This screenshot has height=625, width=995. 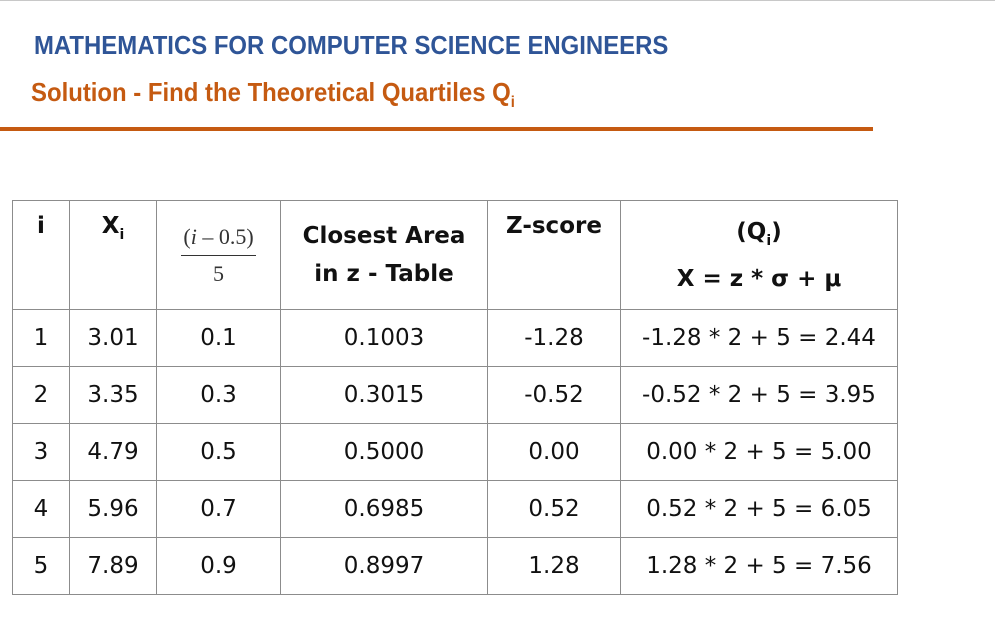 What do you see at coordinates (218, 509) in the screenshot?
I see `cell-p: 0.7` at bounding box center [218, 509].